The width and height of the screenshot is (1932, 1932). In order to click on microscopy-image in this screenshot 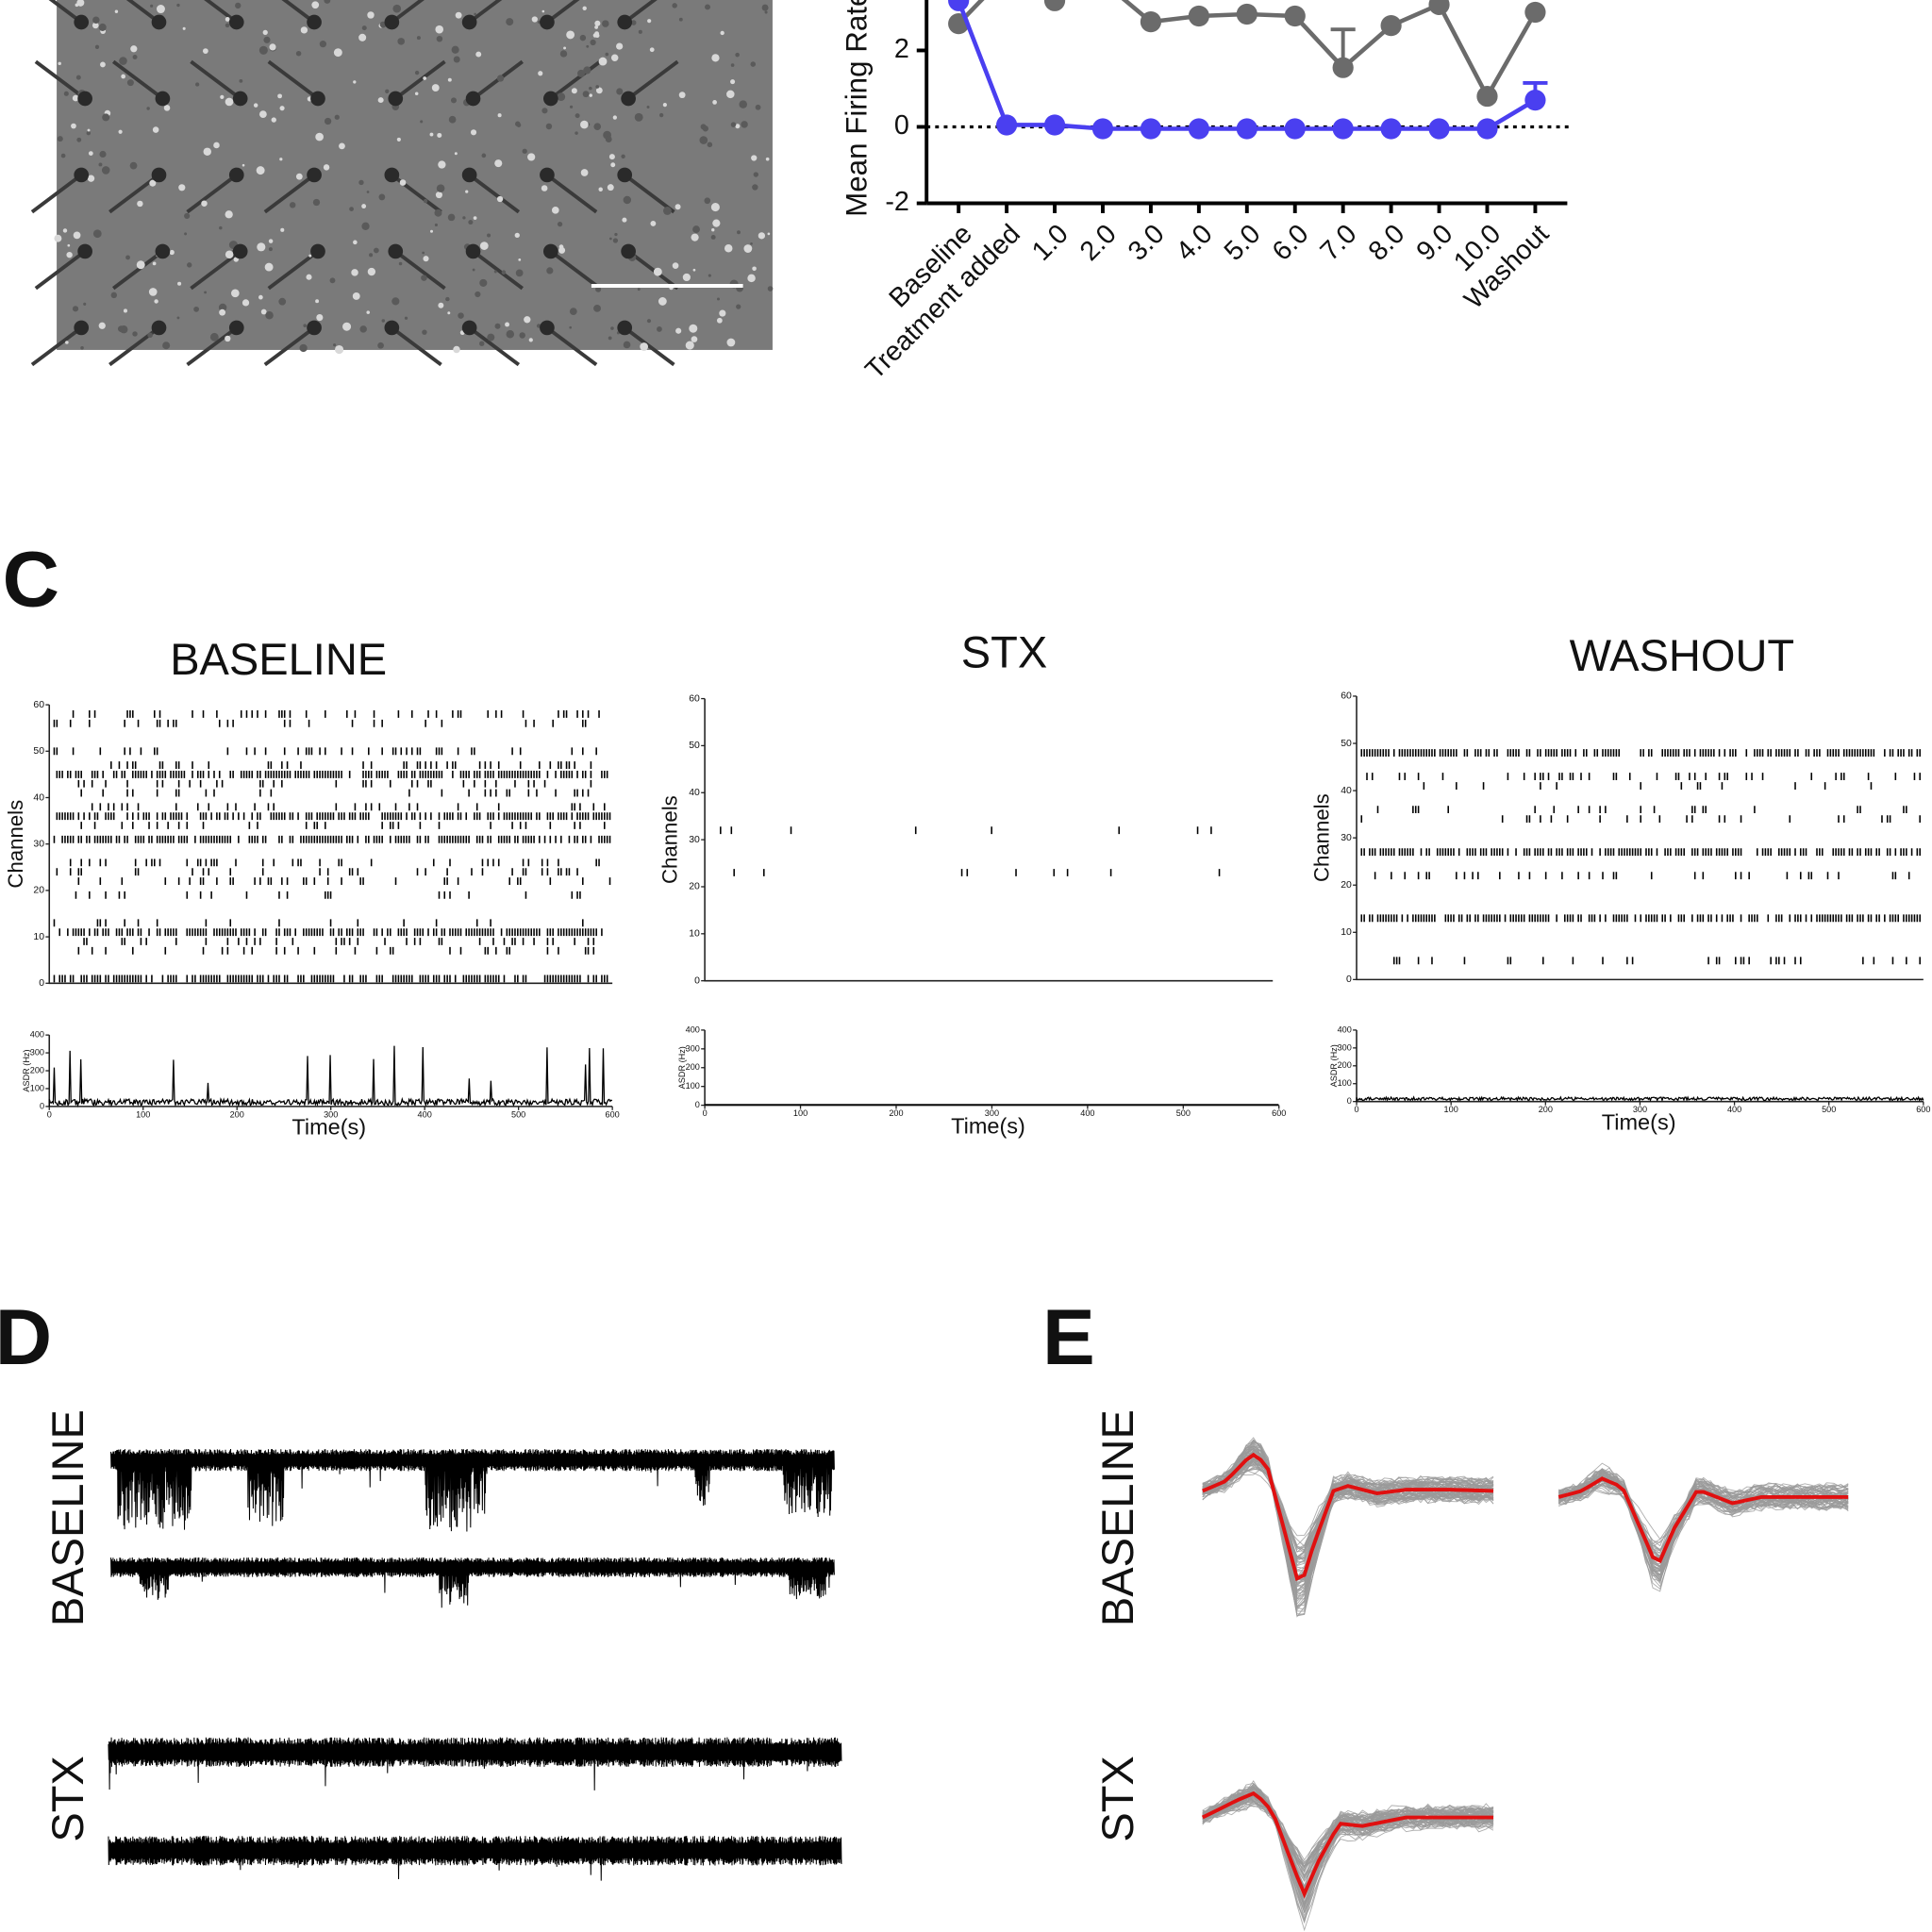, I will do `click(402, 183)`.